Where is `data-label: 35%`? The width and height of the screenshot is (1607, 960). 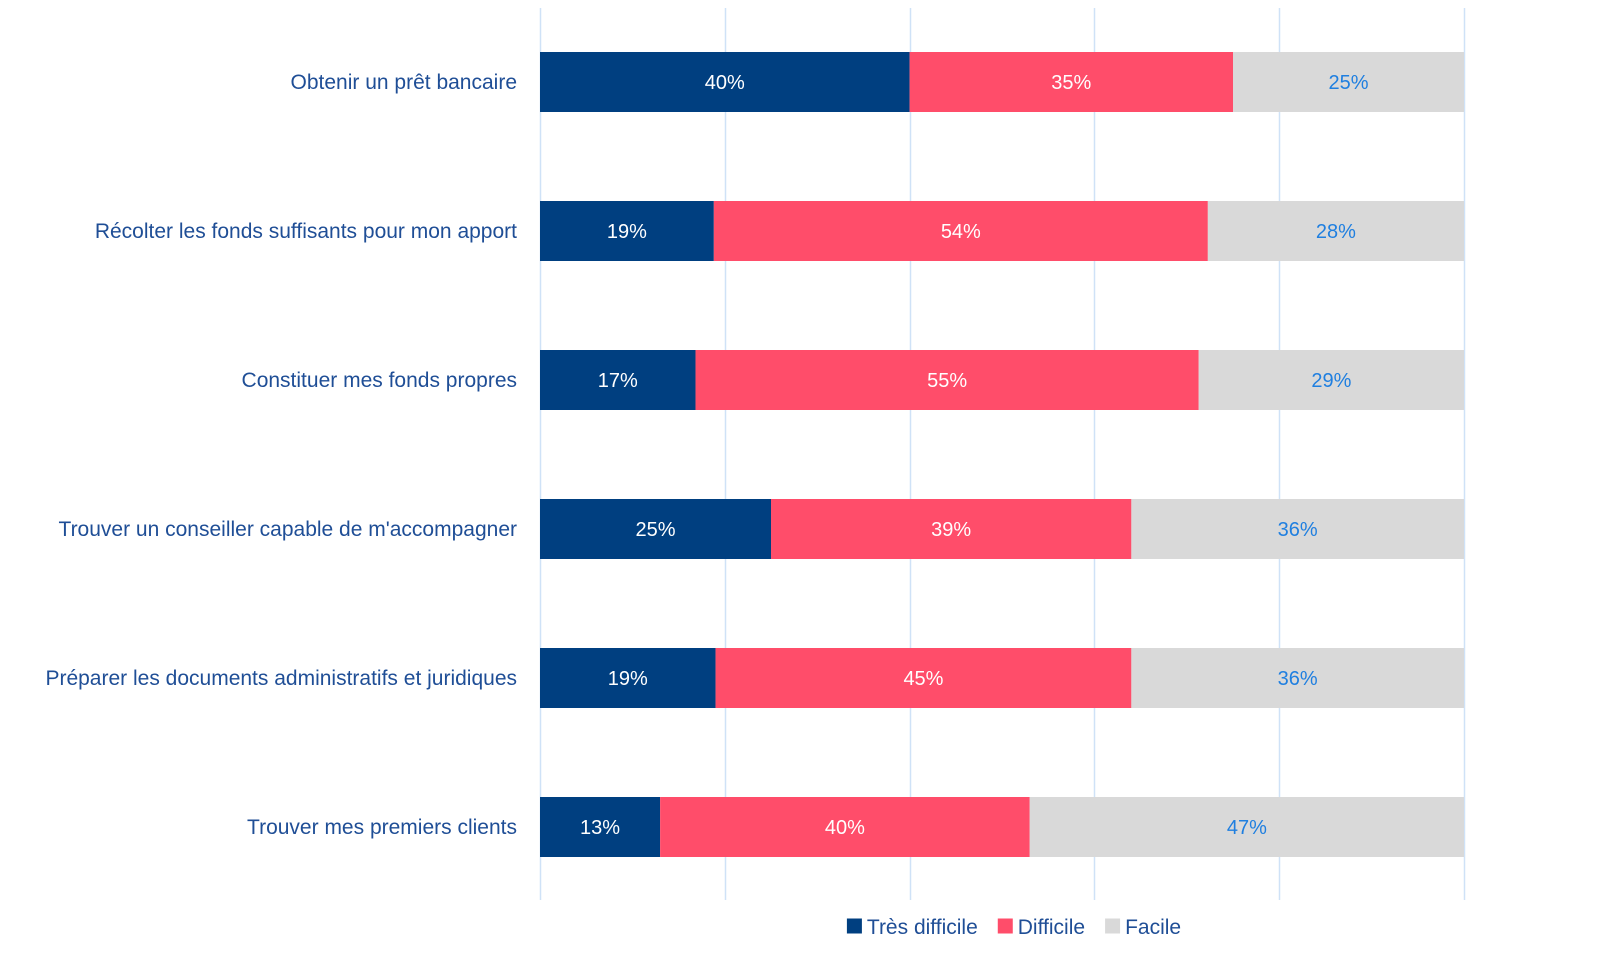 data-label: 35% is located at coordinates (1071, 83).